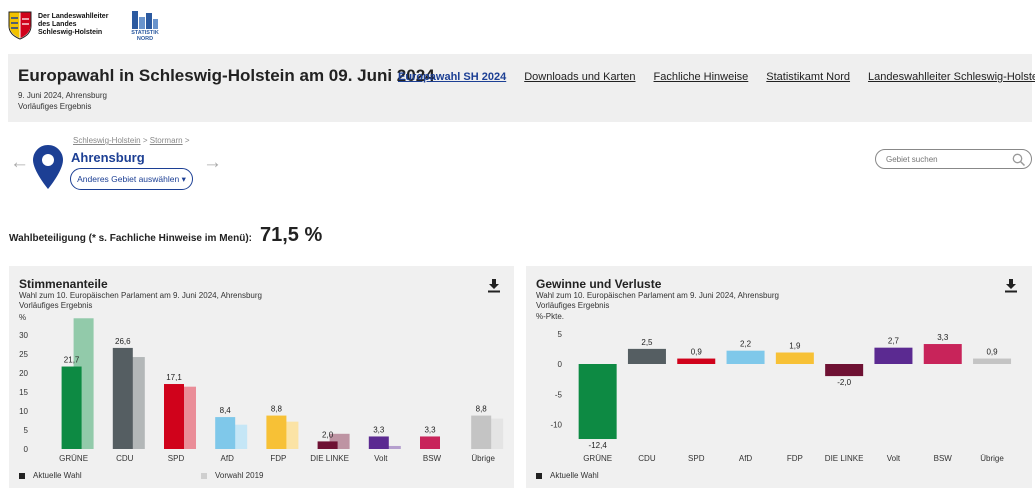  I want to click on bar-change-die-linke, so click(844, 370).